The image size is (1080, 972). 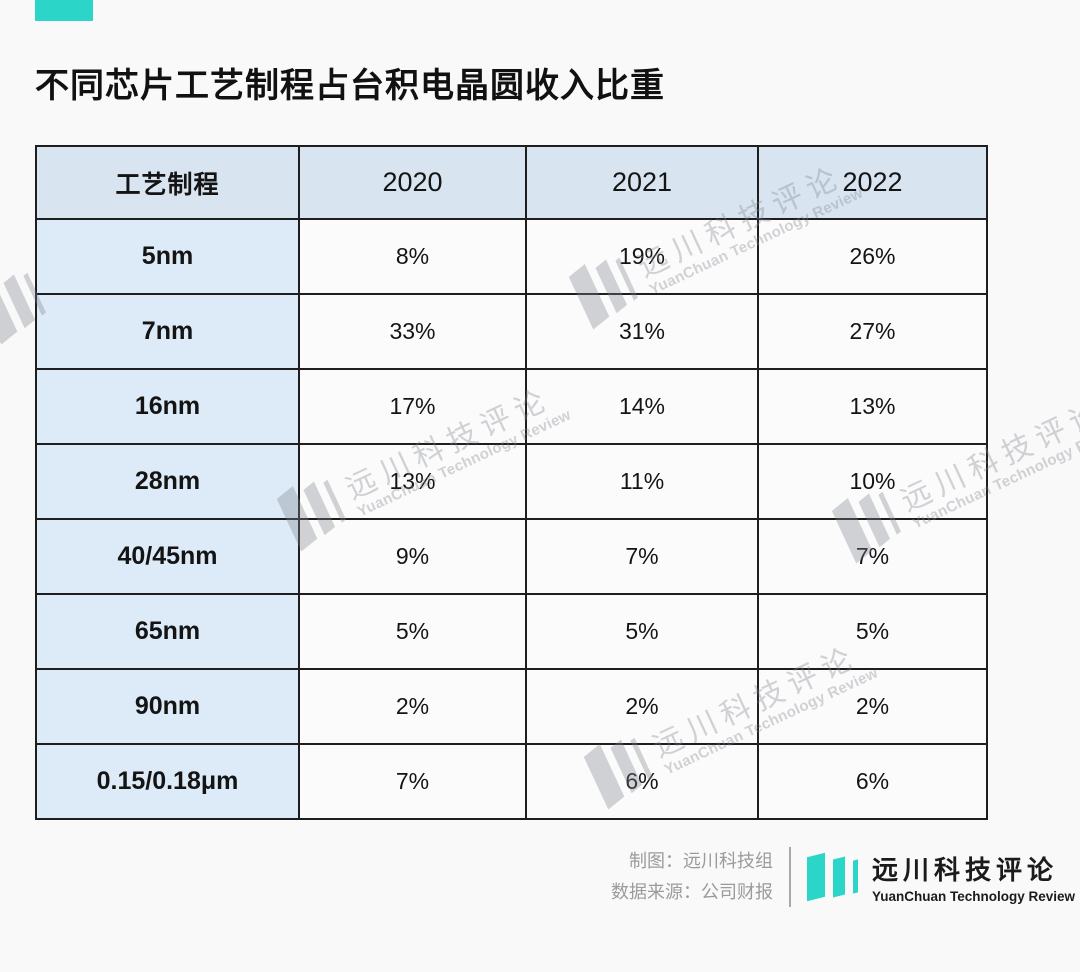 I want to click on table-row: 0.15/0.18μm 7% 6% 6%, so click(x=511, y=781).